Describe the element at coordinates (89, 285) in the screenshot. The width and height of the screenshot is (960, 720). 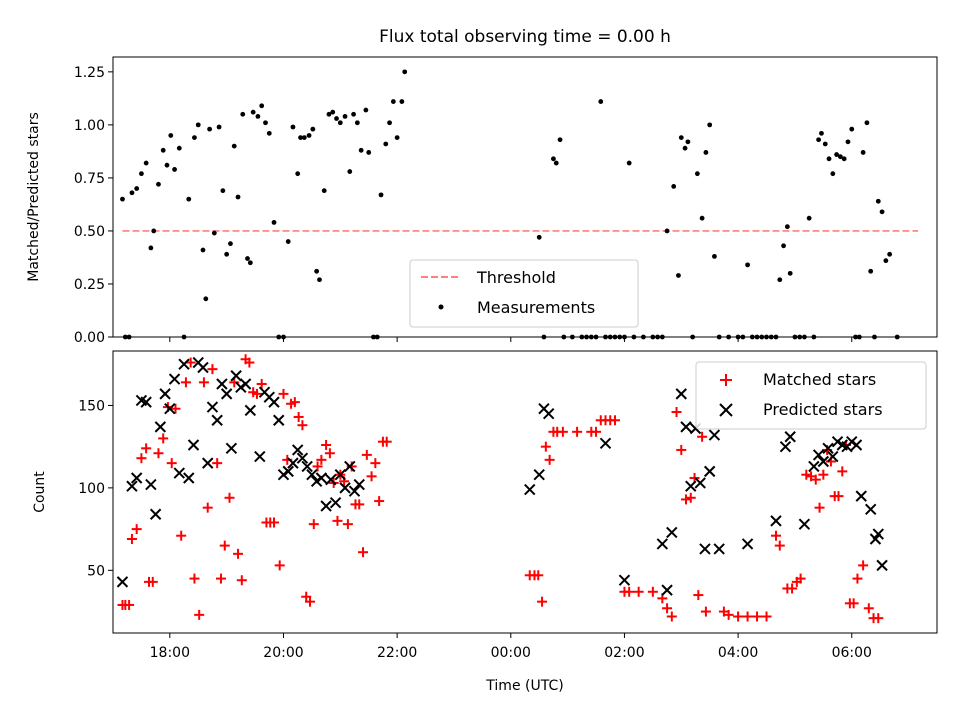
I see `top-y-tick-label: 0.25` at that location.